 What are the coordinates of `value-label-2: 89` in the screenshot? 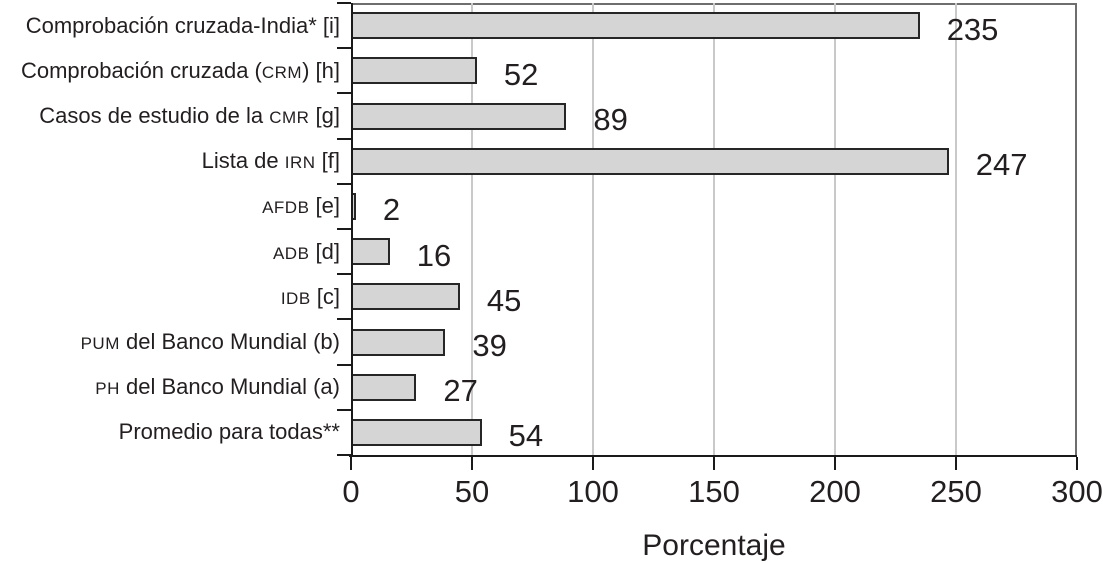 It's located at (610, 119).